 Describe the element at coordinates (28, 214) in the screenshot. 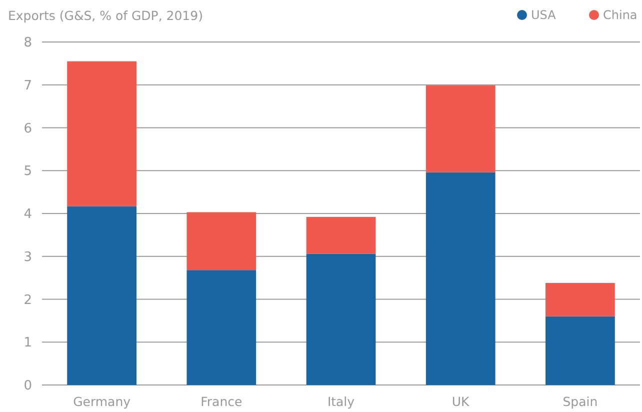

I see `y-tick-label: 4` at that location.